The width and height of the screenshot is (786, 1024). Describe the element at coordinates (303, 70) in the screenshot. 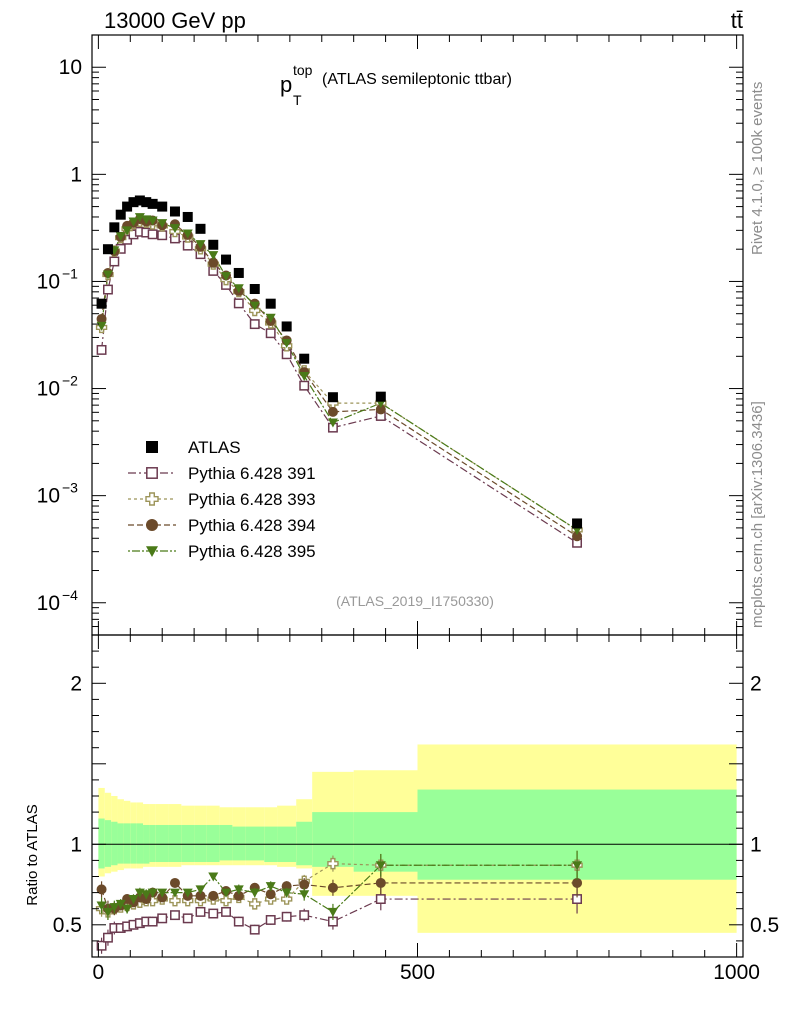

I see `title-sup: top` at that location.